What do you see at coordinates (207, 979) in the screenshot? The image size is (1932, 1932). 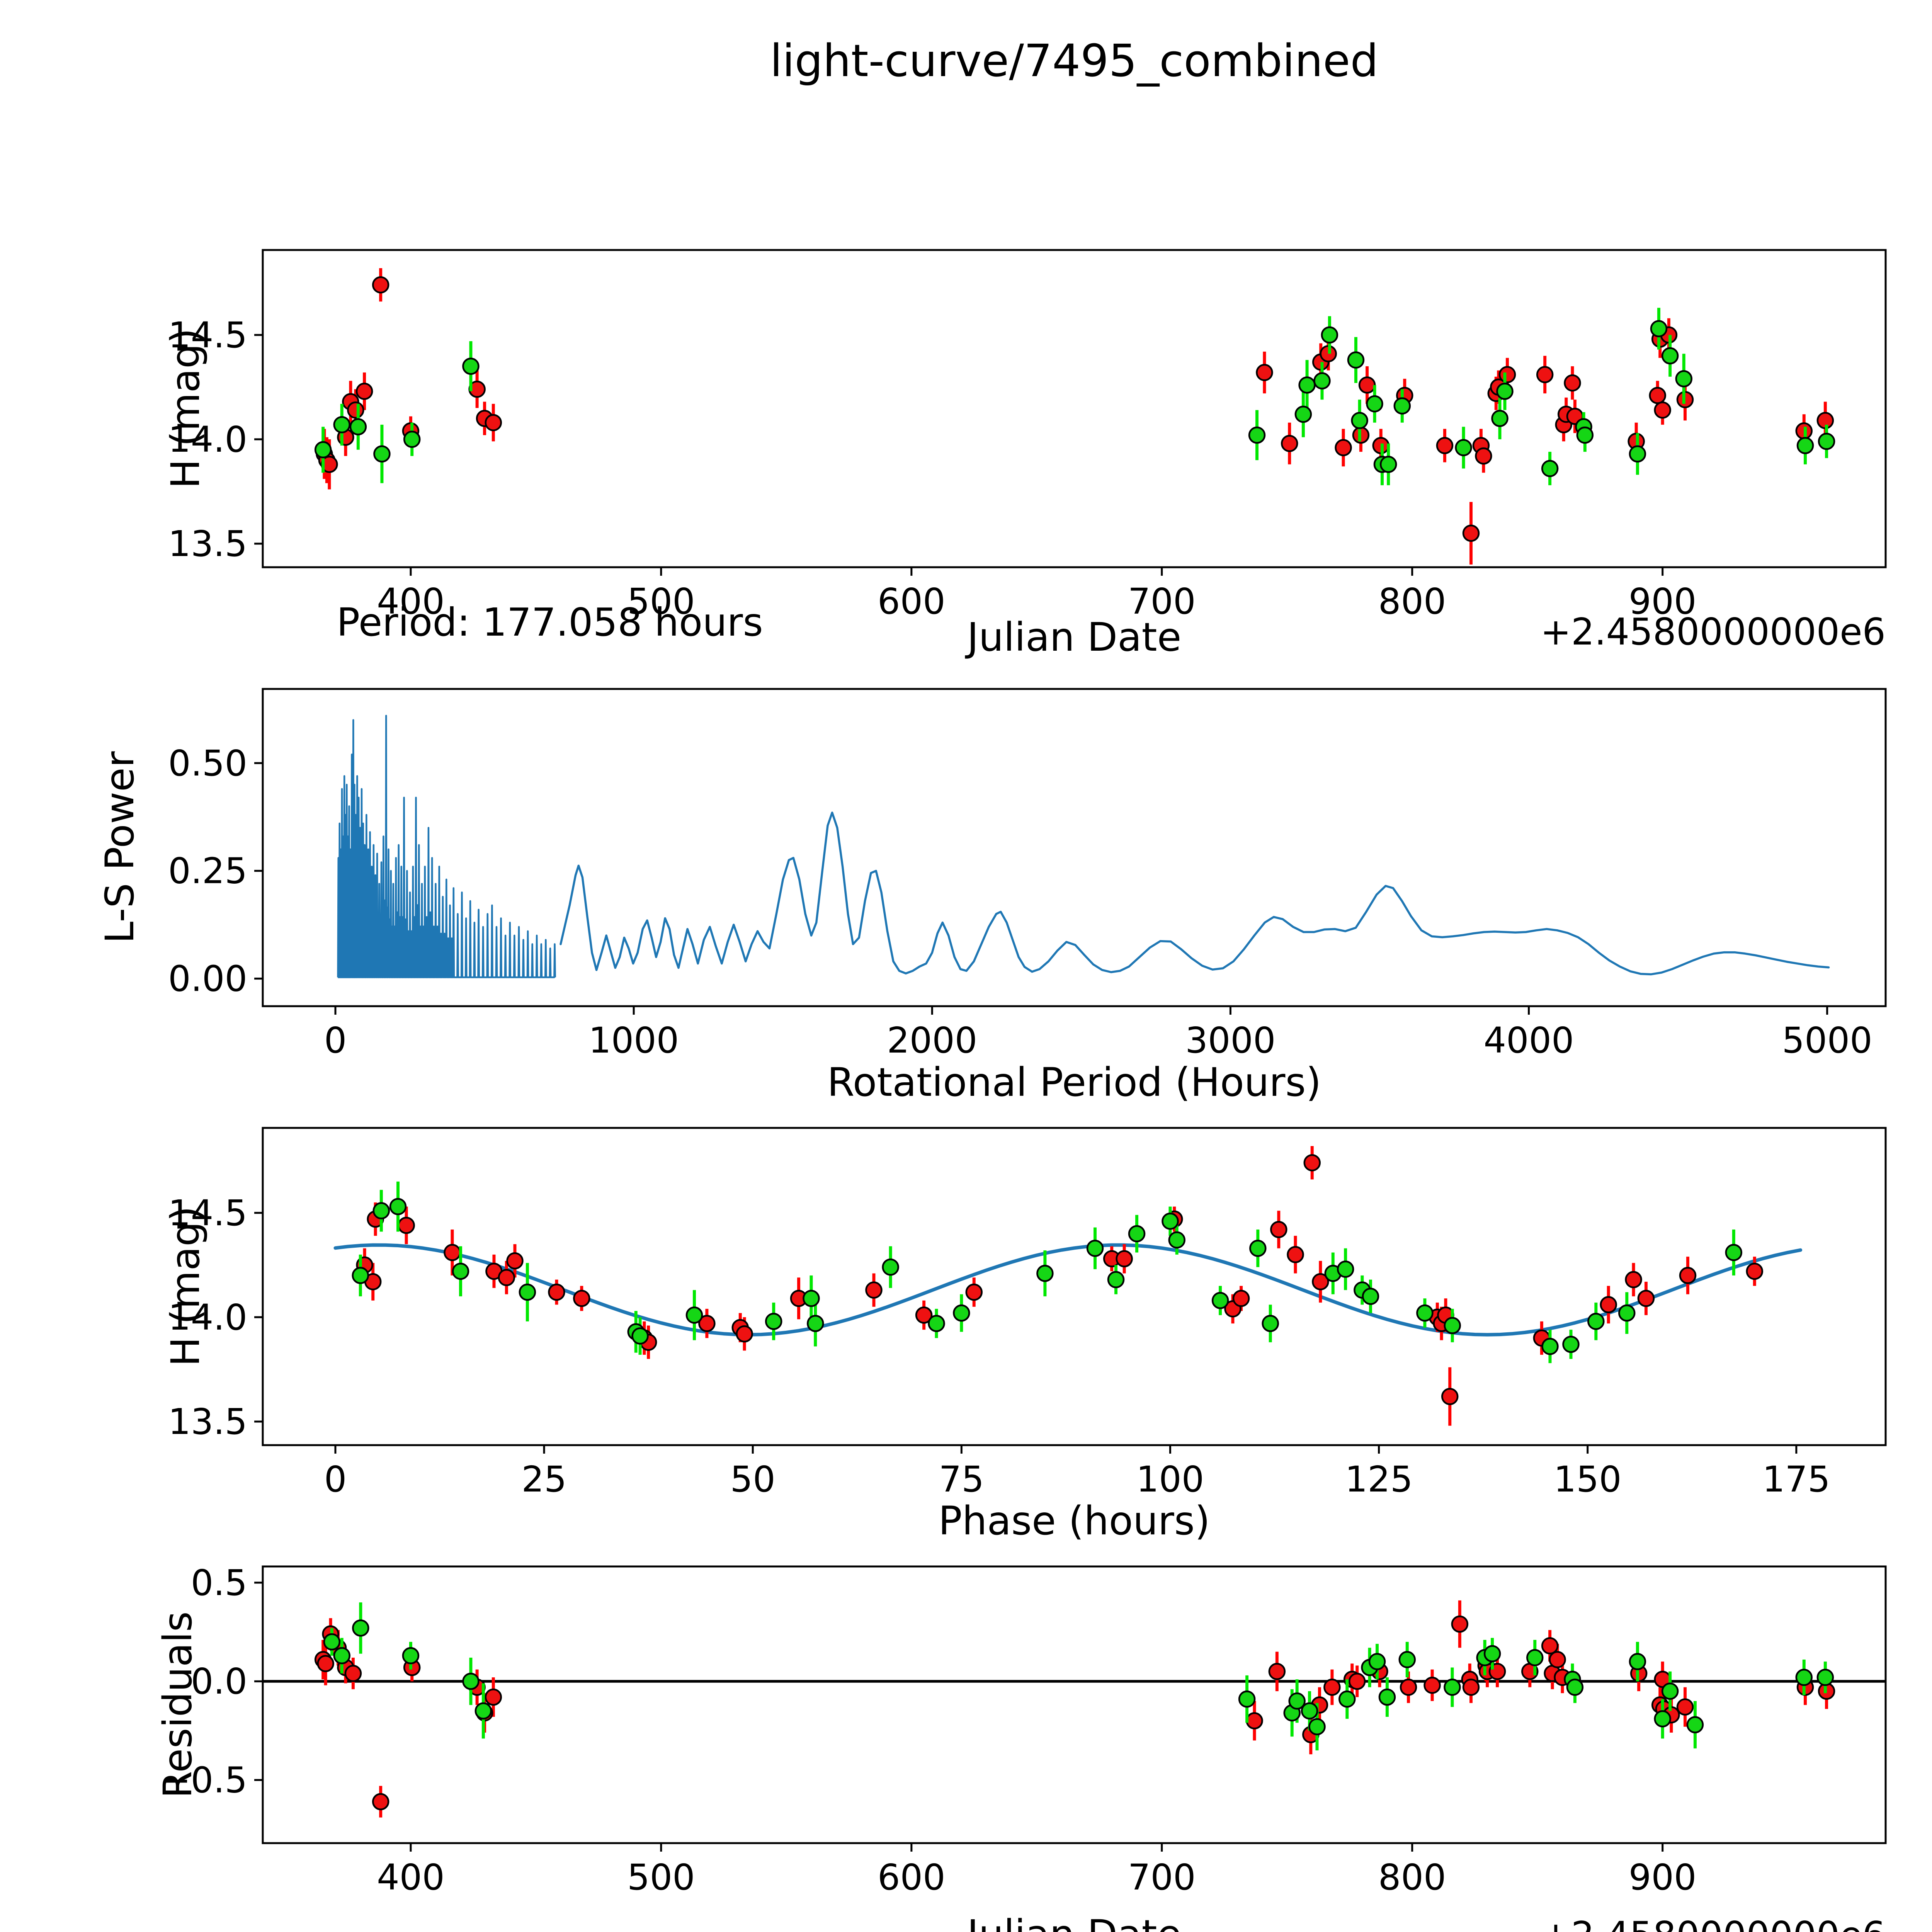 I see `y-tick-label: 0.00` at bounding box center [207, 979].